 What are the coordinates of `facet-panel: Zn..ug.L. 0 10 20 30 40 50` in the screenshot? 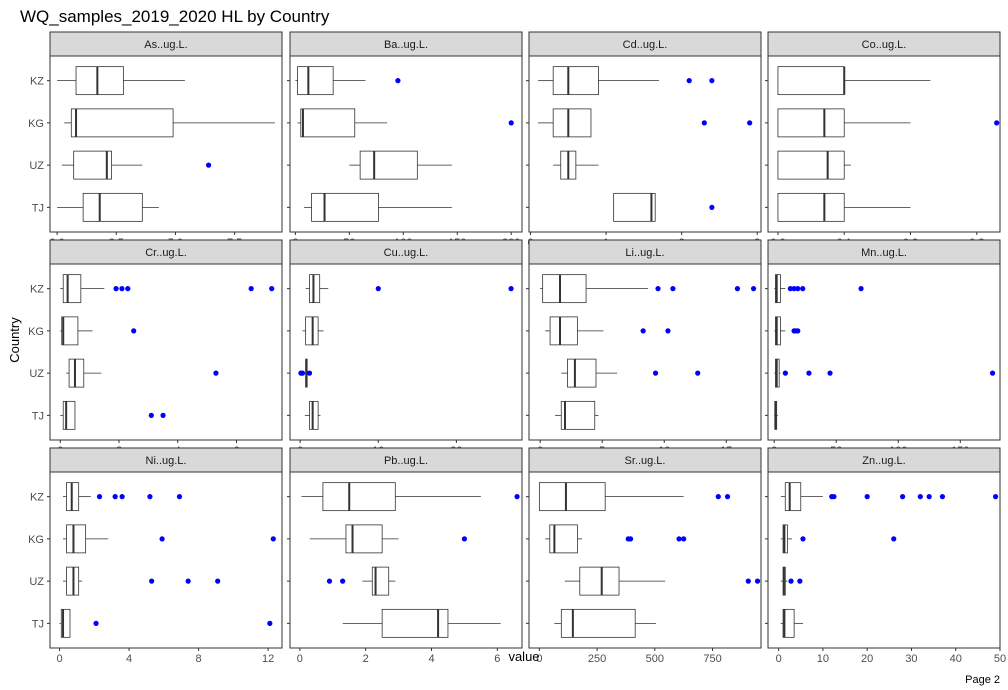 It's located at (885, 556).